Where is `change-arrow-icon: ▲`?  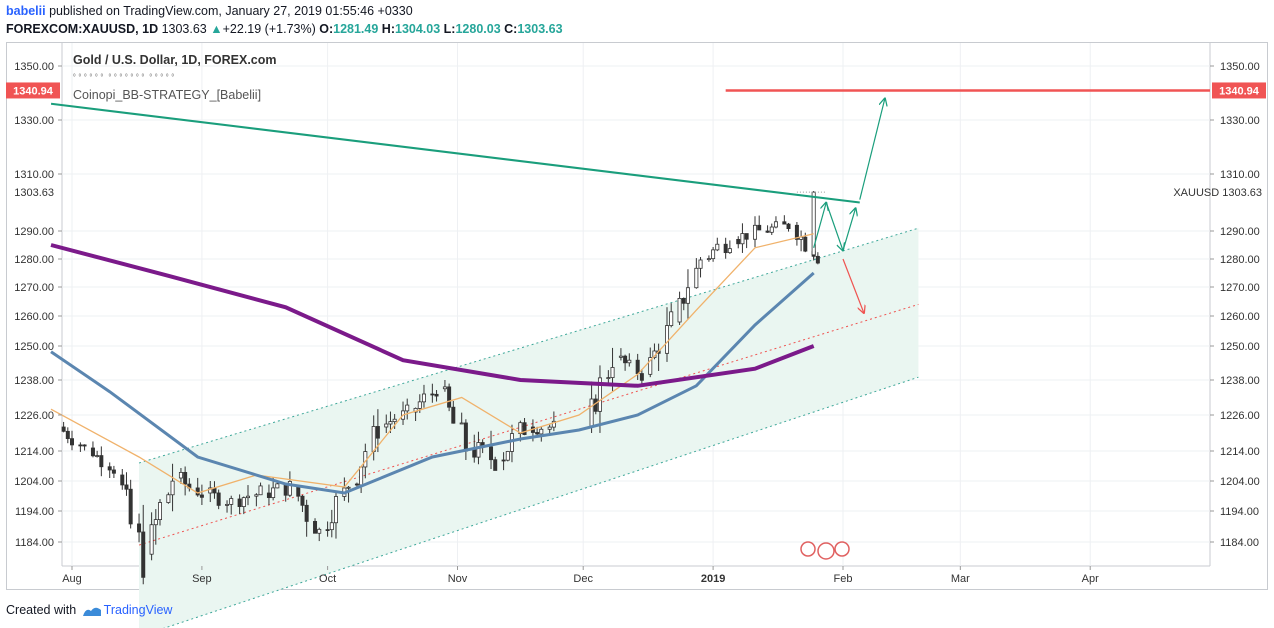
change-arrow-icon: ▲ is located at coordinates (216, 29).